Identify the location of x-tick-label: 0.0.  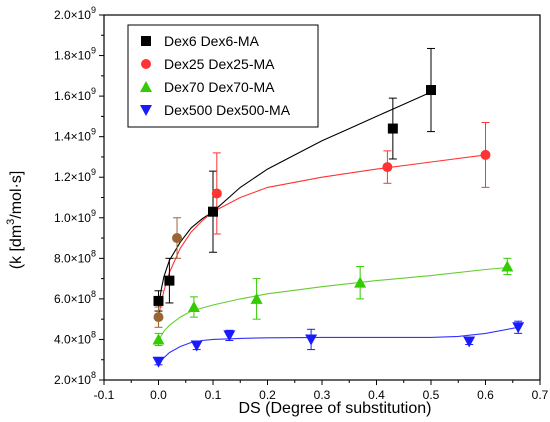
(158, 395).